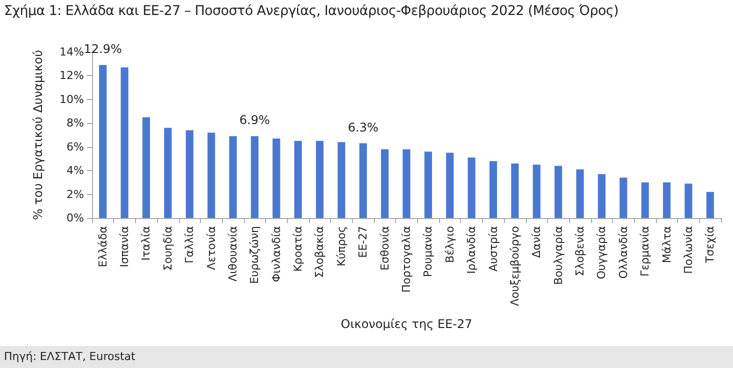 The image size is (733, 368). I want to click on x-tick-label: Λουξεμβούργο, so click(515, 266).